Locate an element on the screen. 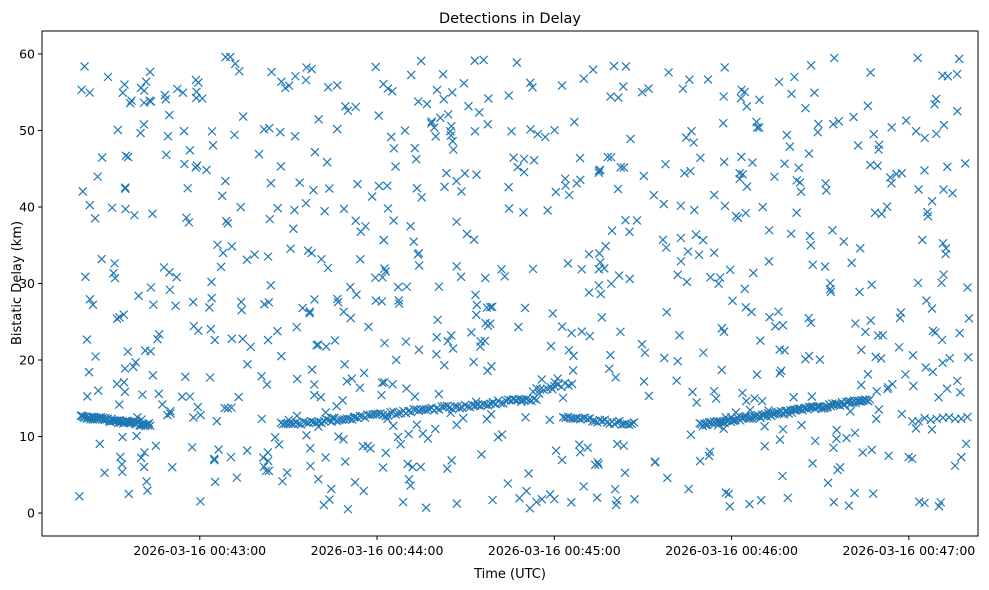 This screenshot has height=590, width=989. y-tick-label: 50 is located at coordinates (27, 130).